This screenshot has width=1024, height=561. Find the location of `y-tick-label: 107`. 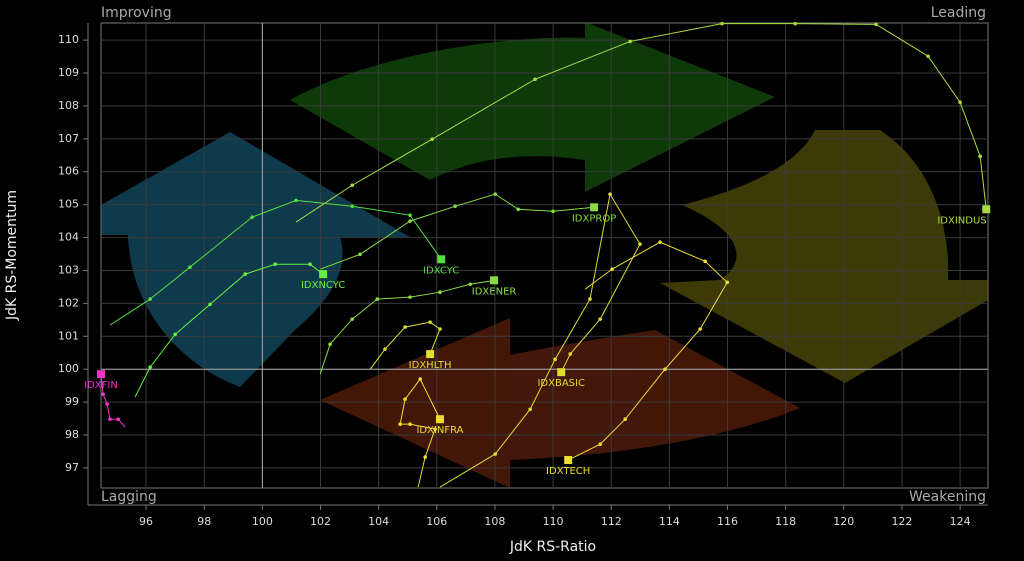

y-tick-label: 107 is located at coordinates (68, 138).